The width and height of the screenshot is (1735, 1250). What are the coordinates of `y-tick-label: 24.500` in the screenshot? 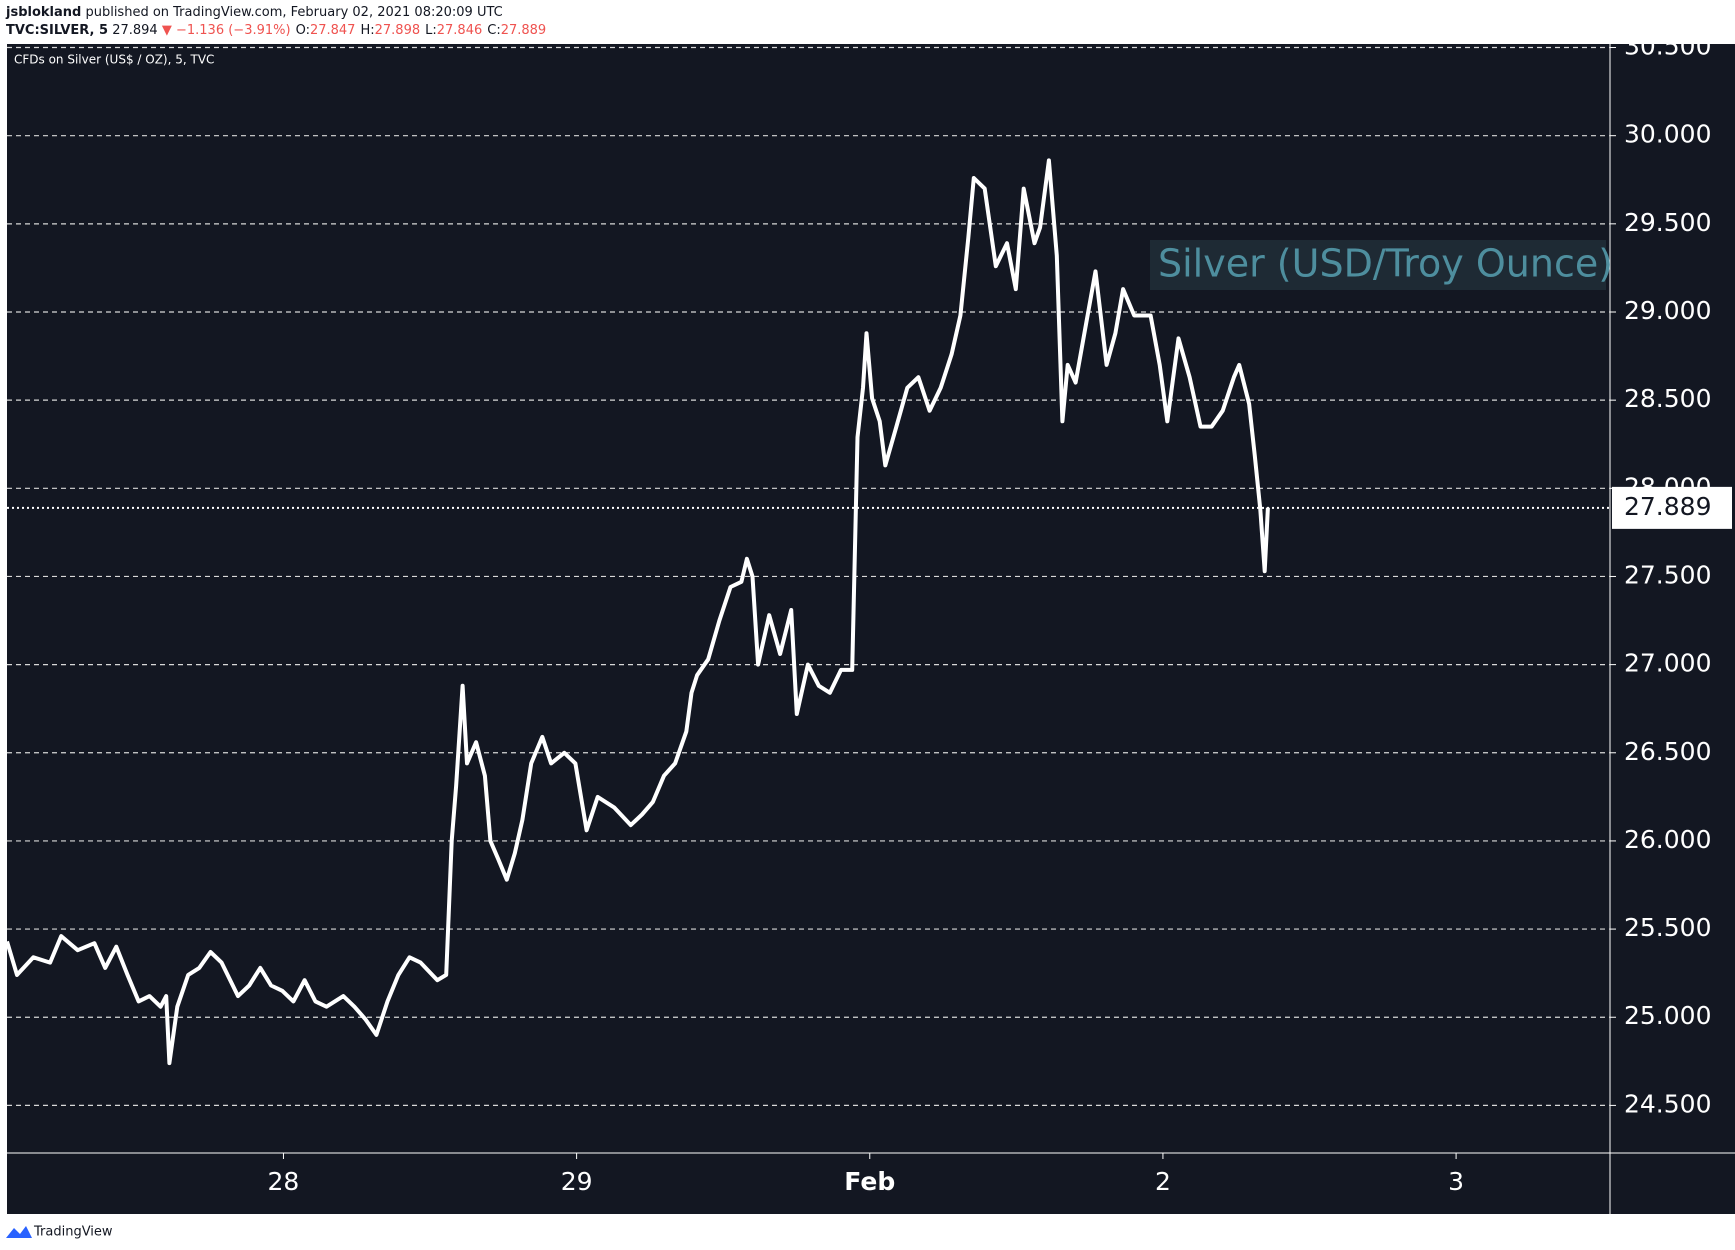 It's located at (1667, 1103).